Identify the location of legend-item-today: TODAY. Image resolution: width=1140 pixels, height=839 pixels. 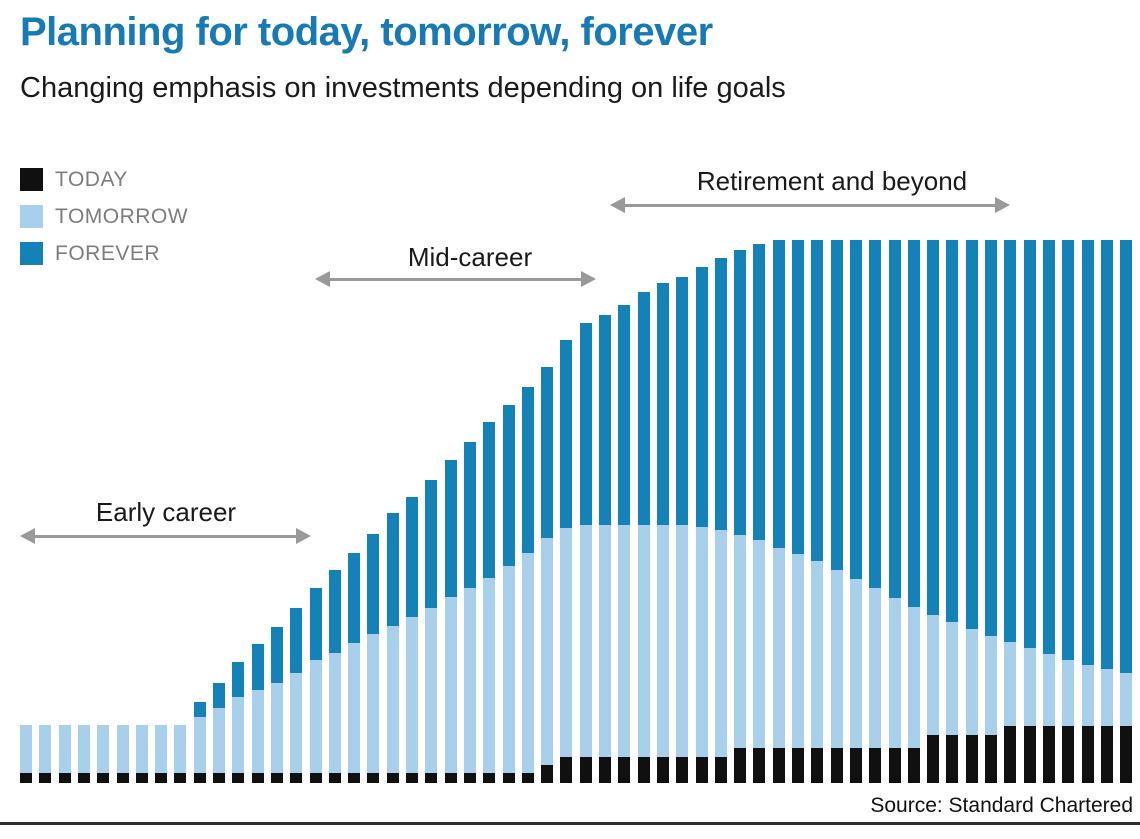
(104, 179).